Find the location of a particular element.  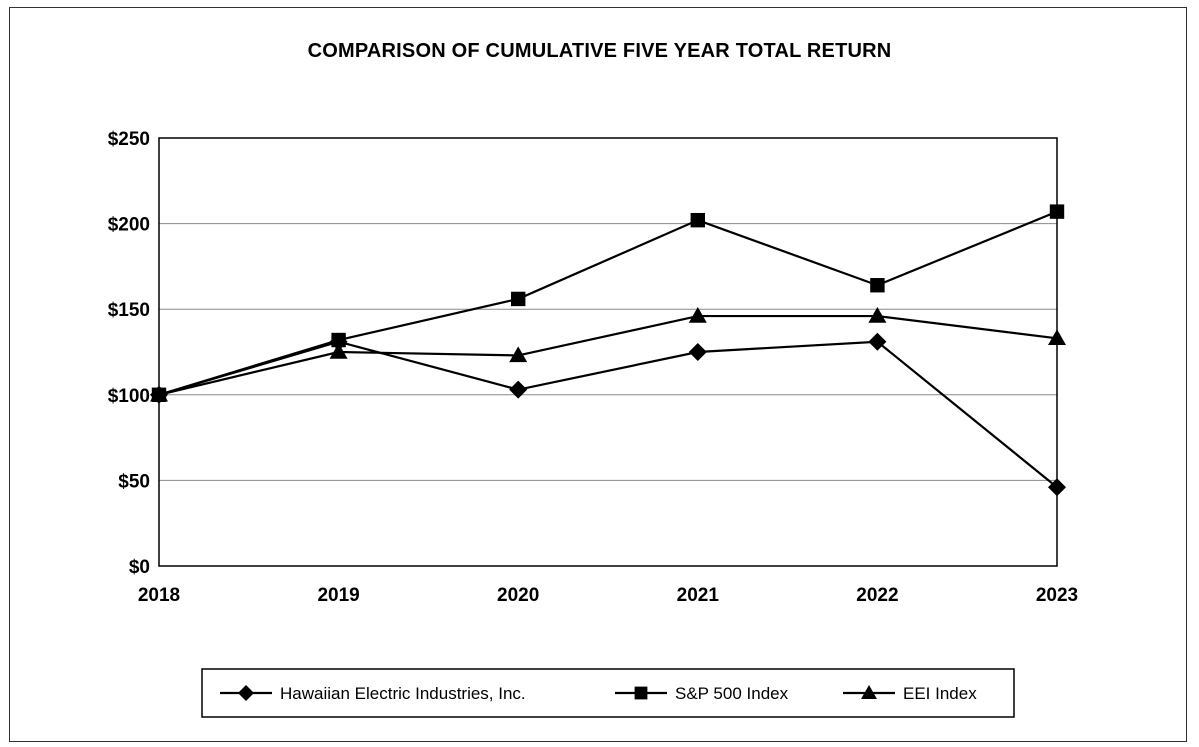

x-tick-label: 2023 is located at coordinates (1057, 595).